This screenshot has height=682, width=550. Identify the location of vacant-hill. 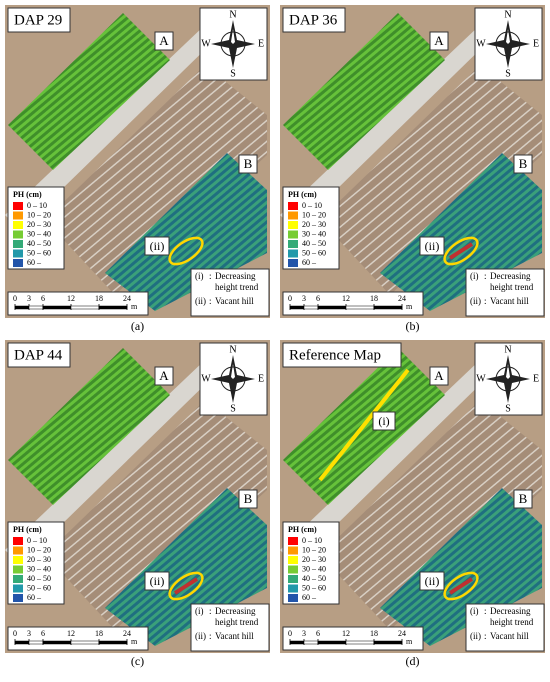
(461, 251).